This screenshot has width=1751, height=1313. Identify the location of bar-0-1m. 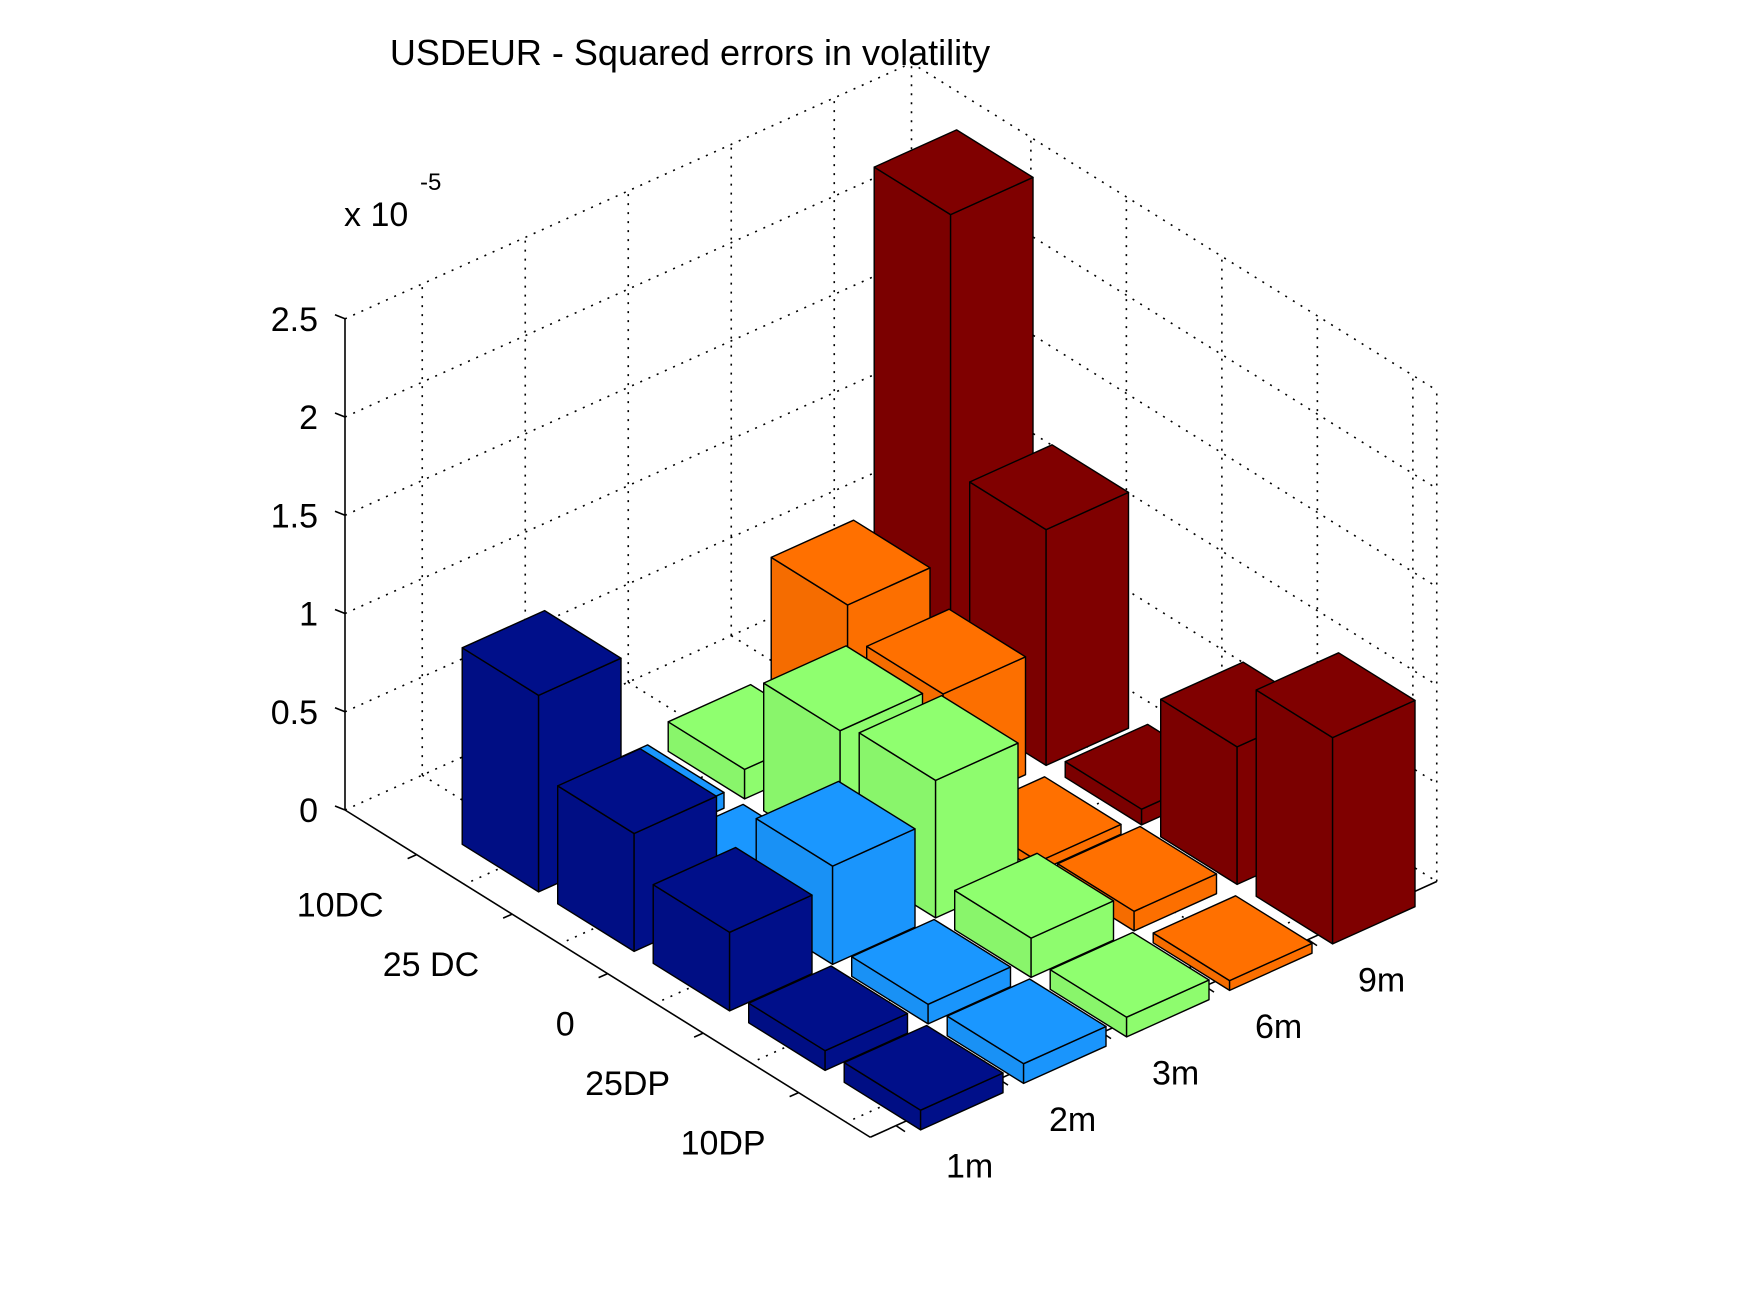
(732, 929).